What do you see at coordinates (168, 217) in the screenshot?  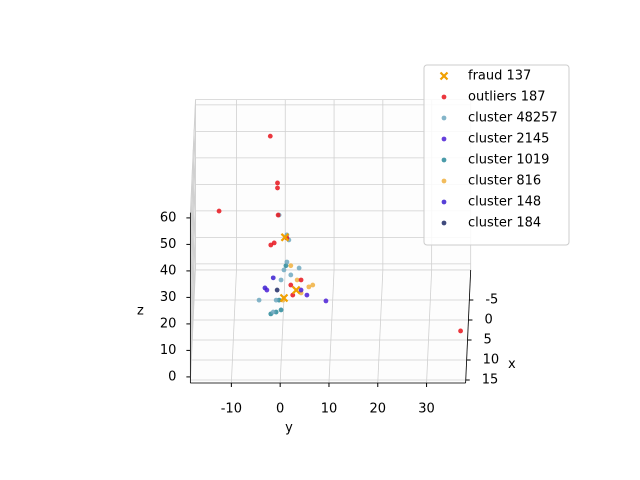 I see `z-tick-label: 60` at bounding box center [168, 217].